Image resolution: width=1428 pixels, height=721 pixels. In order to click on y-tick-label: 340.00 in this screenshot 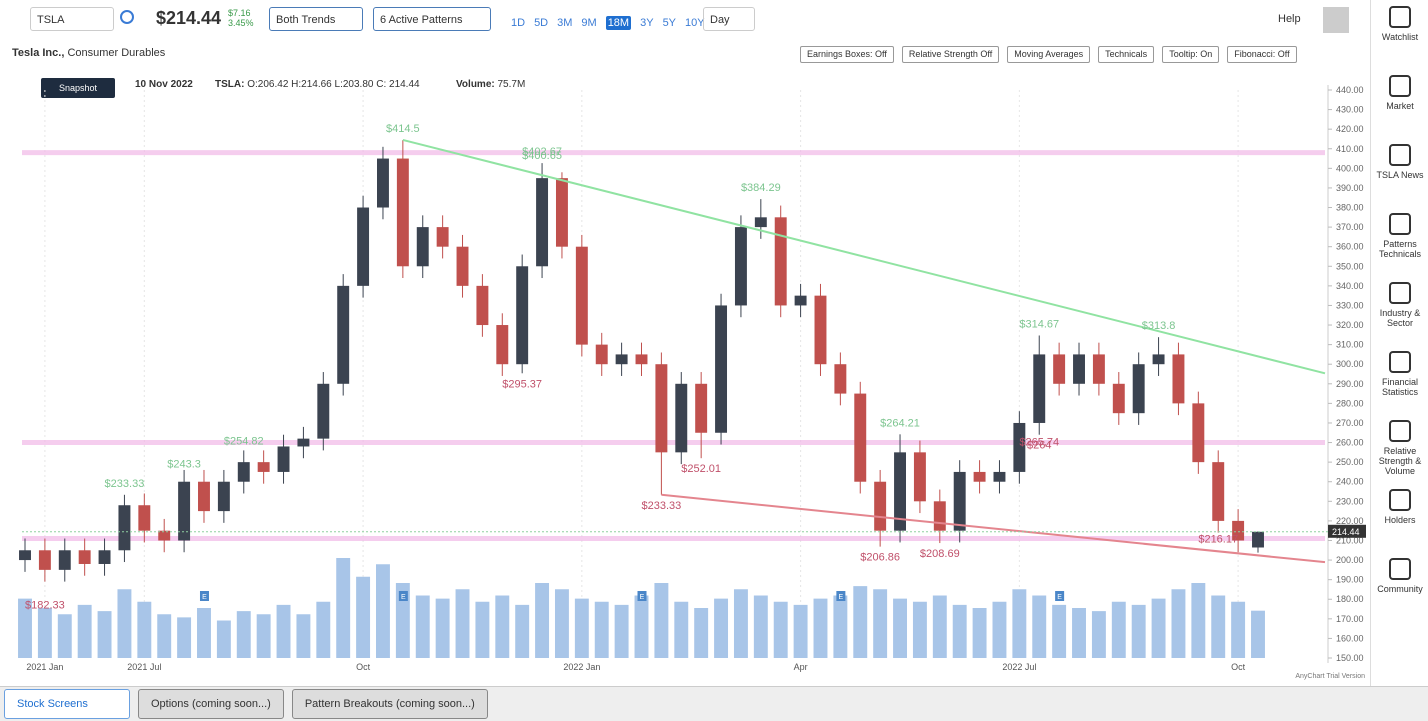, I will do `click(1350, 286)`.